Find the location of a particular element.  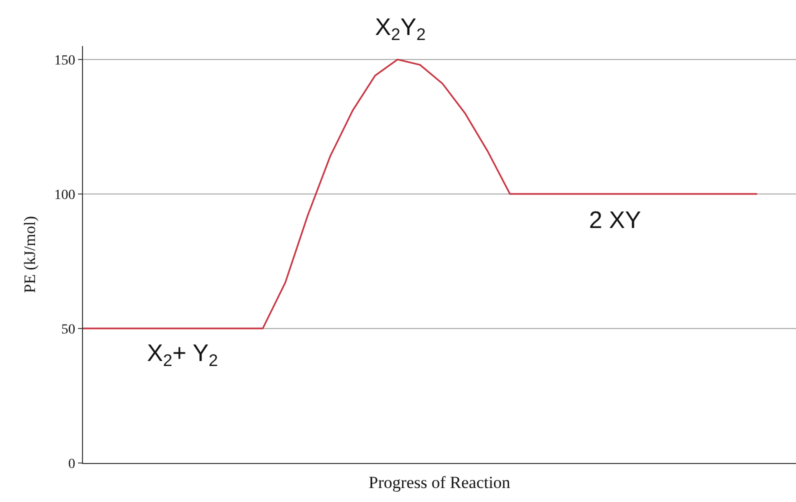

y-tick-label: 150 is located at coordinates (65, 60).